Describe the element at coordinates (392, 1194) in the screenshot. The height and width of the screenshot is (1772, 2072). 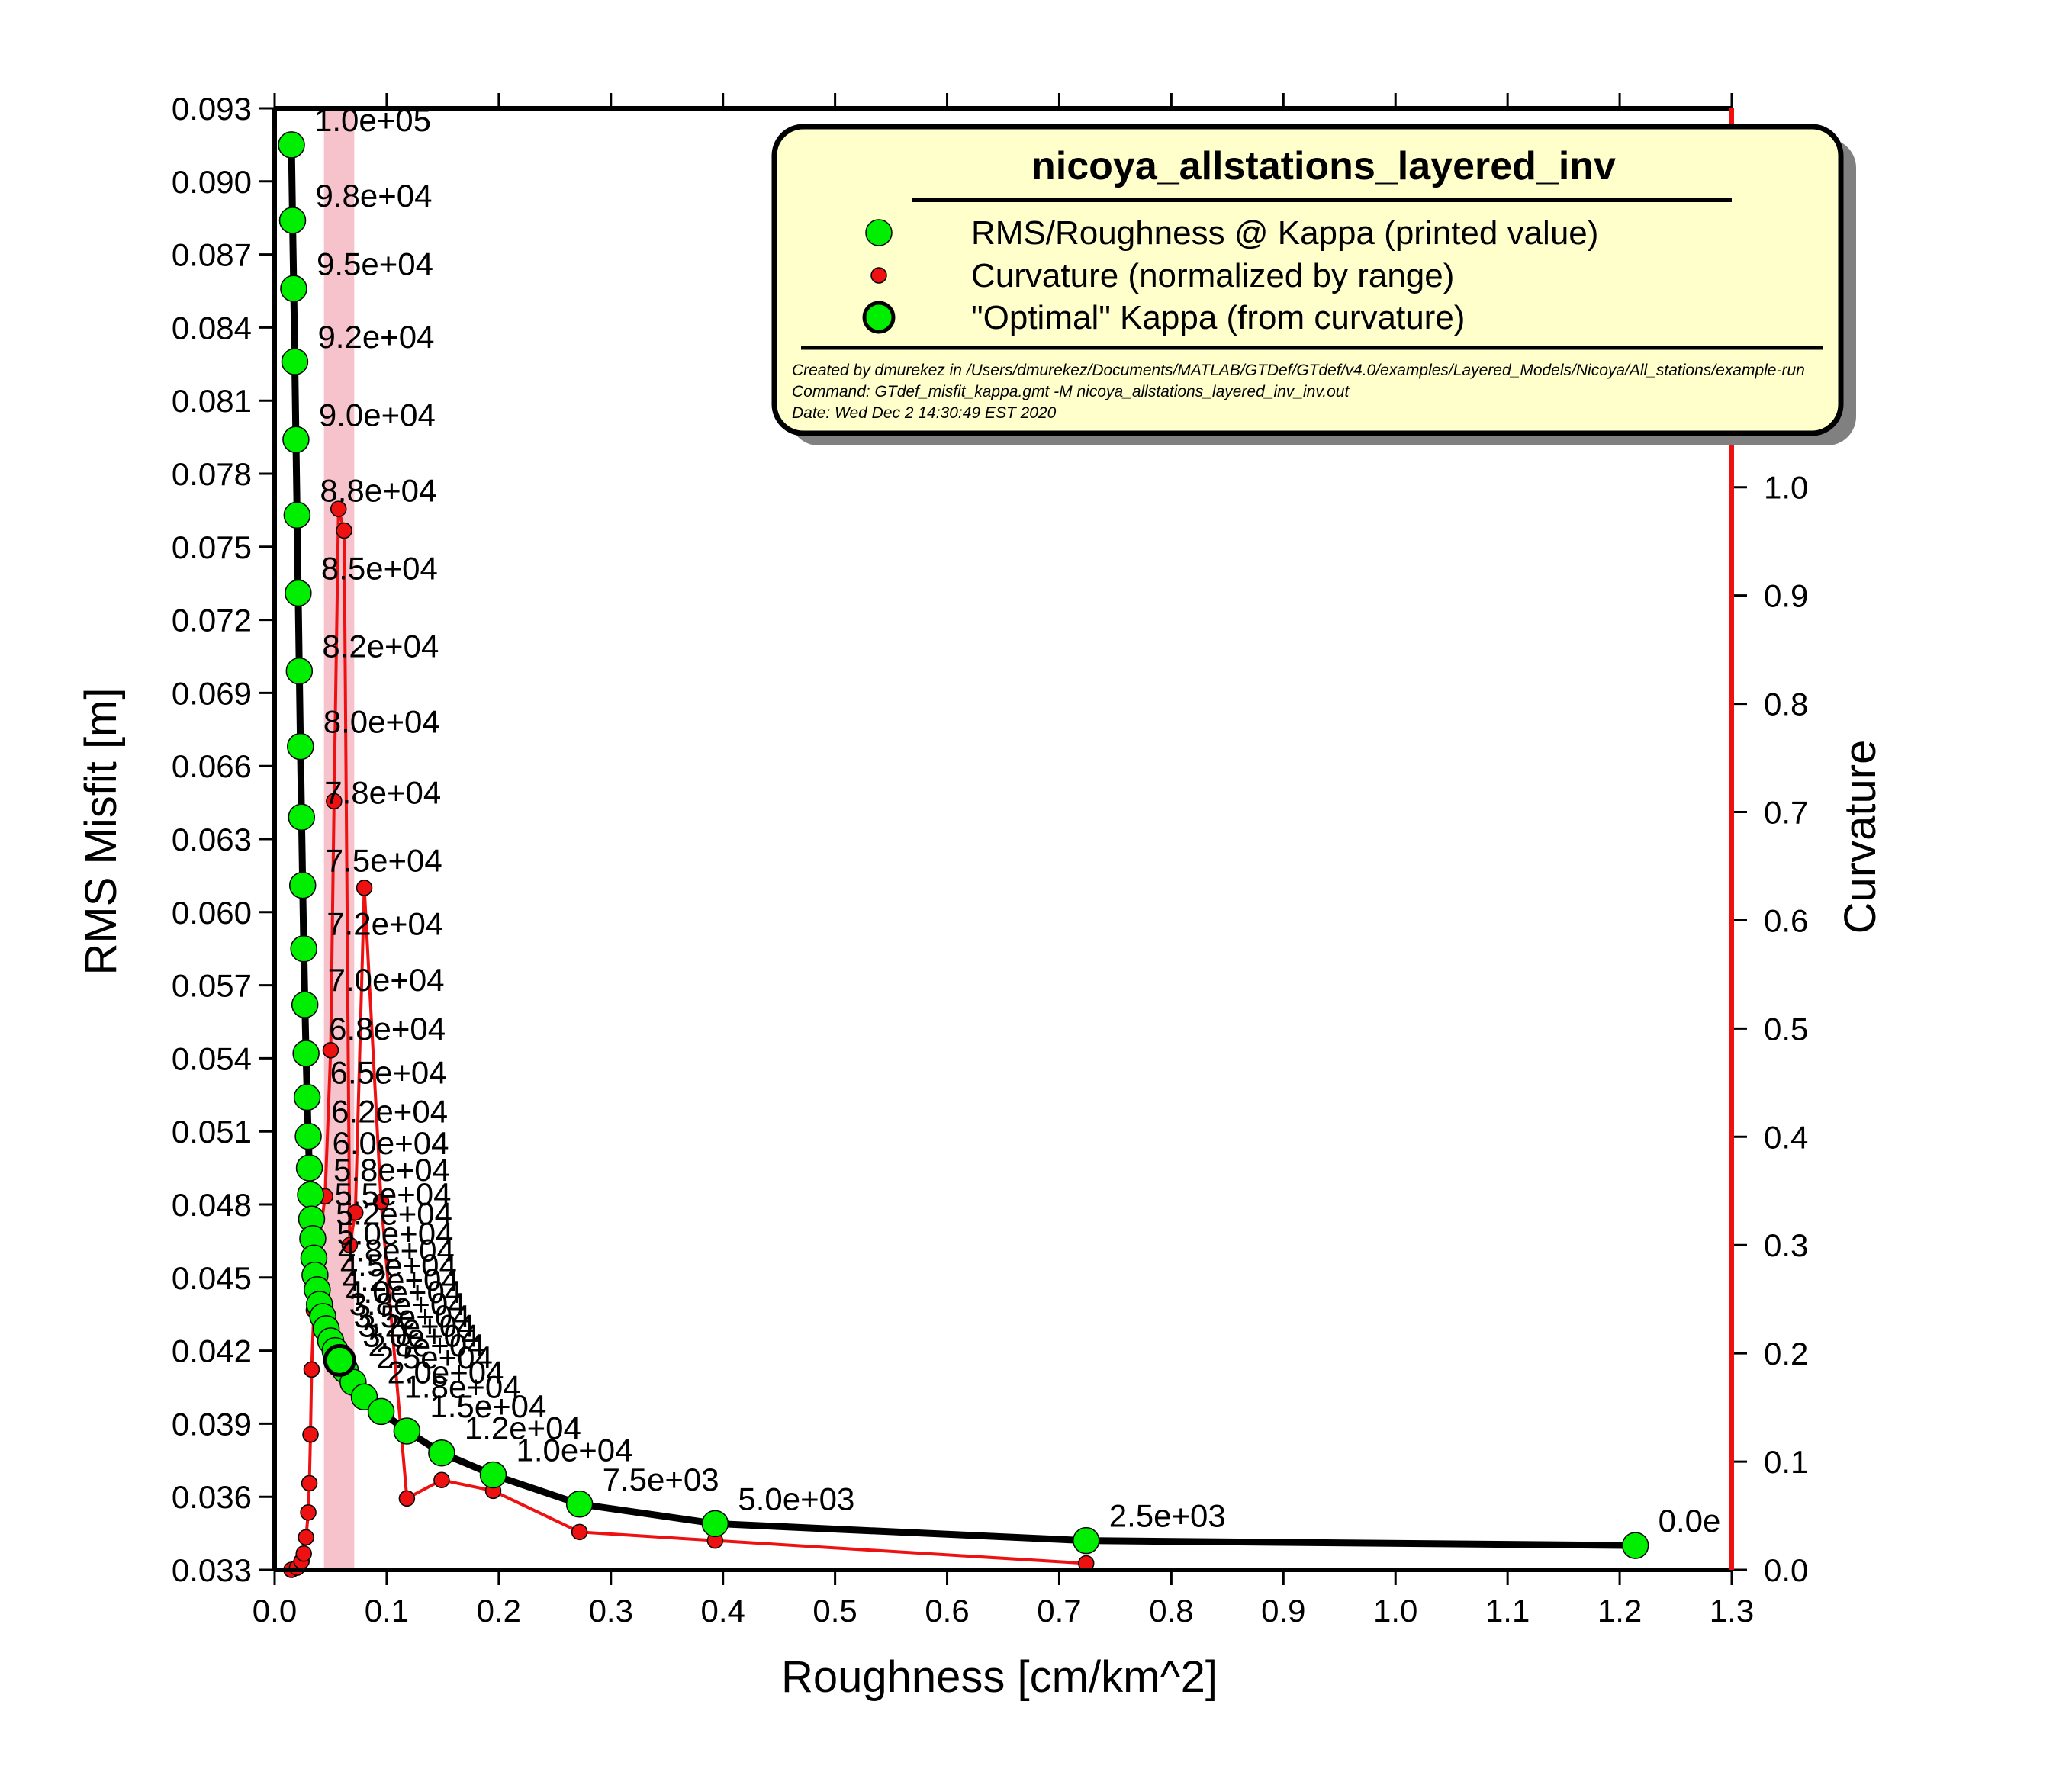
I see `kappa-label: 5.5e+04` at that location.